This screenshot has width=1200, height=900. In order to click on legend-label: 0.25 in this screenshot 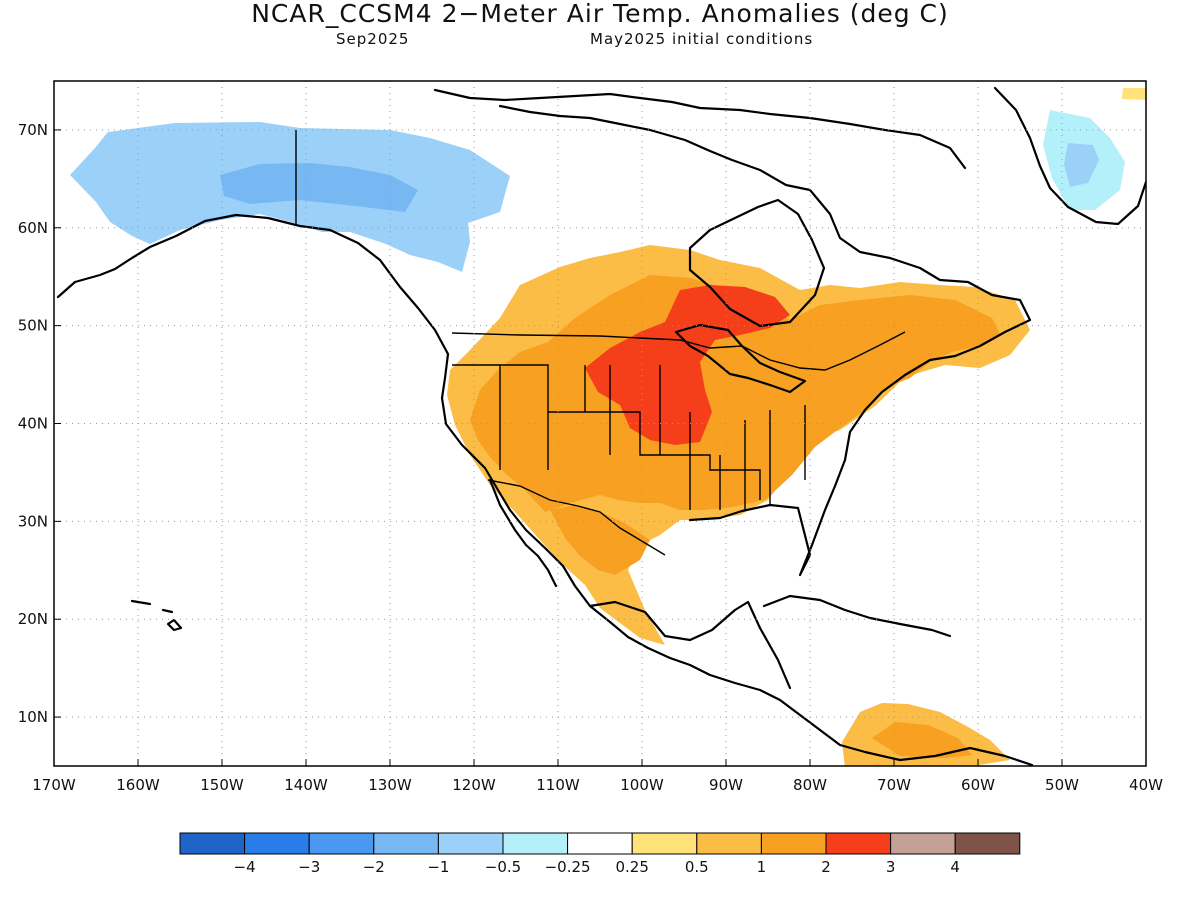, I will do `click(631, 867)`.